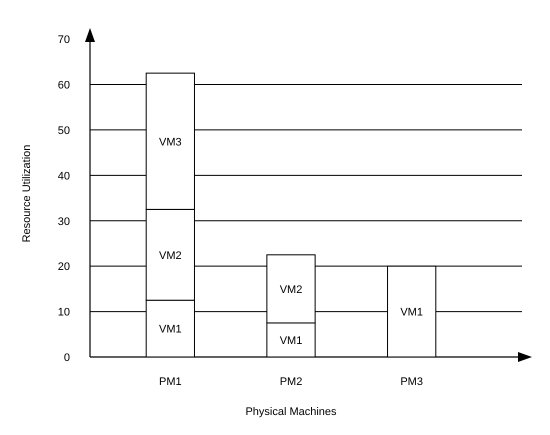 Image resolution: width=550 pixels, height=435 pixels. What do you see at coordinates (411, 382) in the screenshot?
I see `x-tick-label: PM3` at bounding box center [411, 382].